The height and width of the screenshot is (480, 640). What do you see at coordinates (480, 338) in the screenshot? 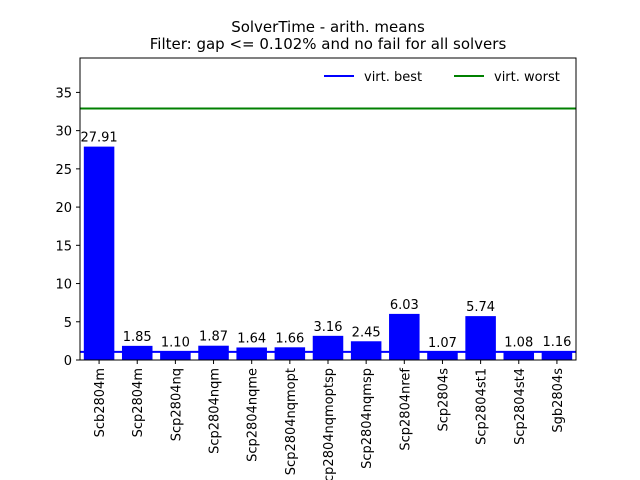
I see `bar-Scp2804st1` at bounding box center [480, 338].